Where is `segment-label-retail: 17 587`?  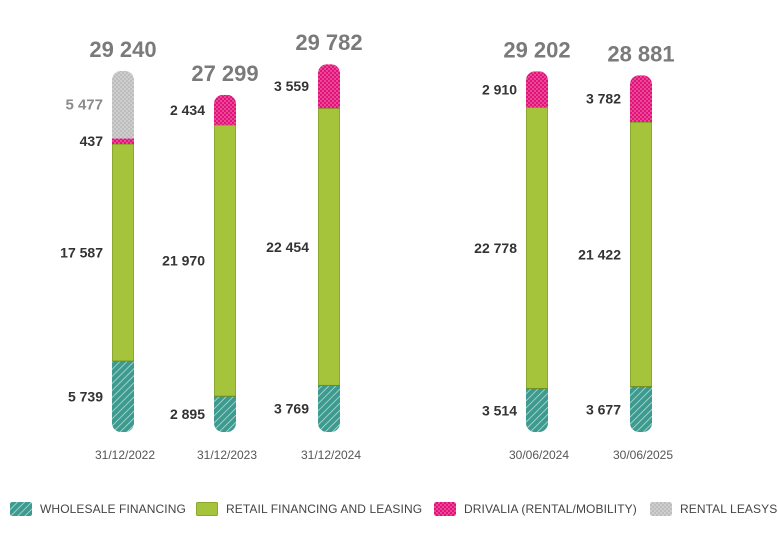 segment-label-retail: 17 587 is located at coordinates (81, 253).